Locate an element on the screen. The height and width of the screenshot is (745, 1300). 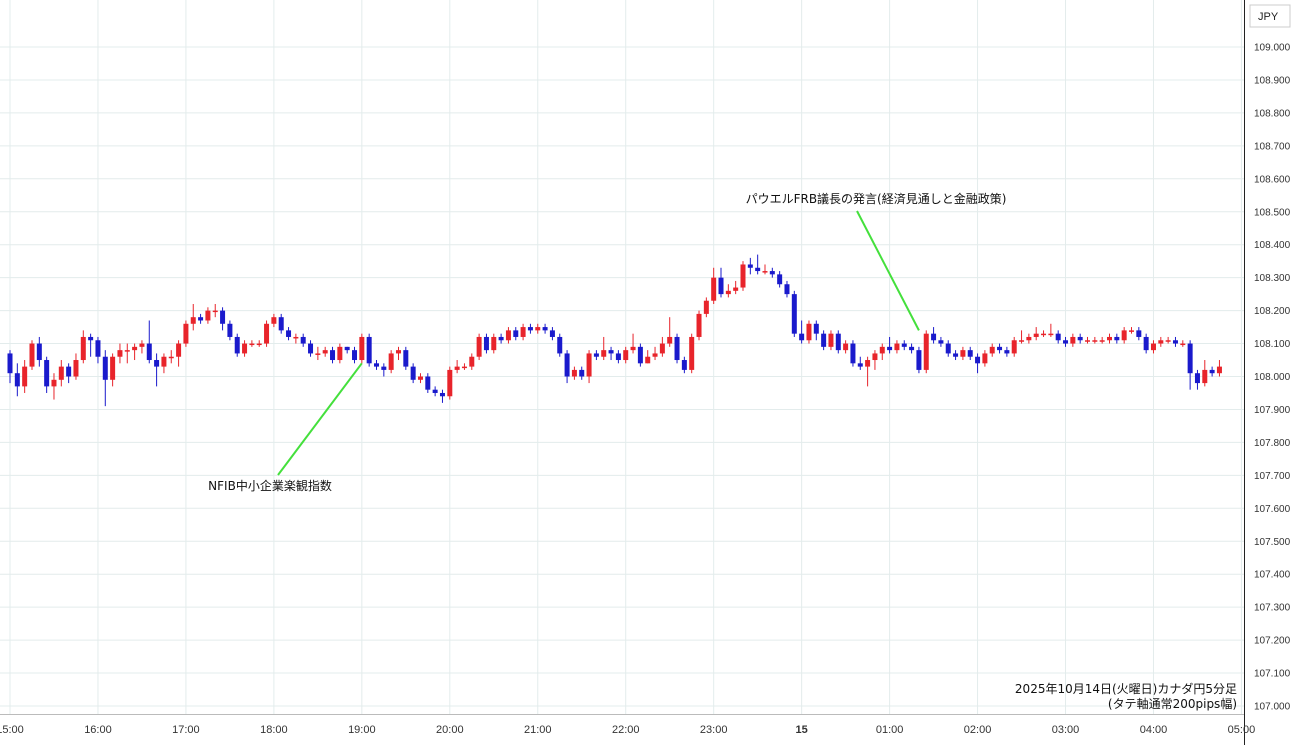
price-tick-label: 107.100 is located at coordinates (1272, 674).